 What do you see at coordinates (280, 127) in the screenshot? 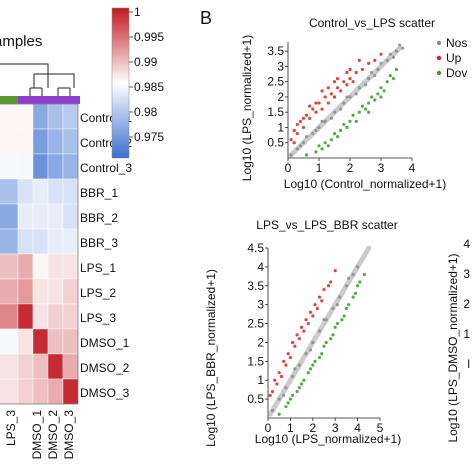
I see `y-tick-label: 1` at bounding box center [280, 127].